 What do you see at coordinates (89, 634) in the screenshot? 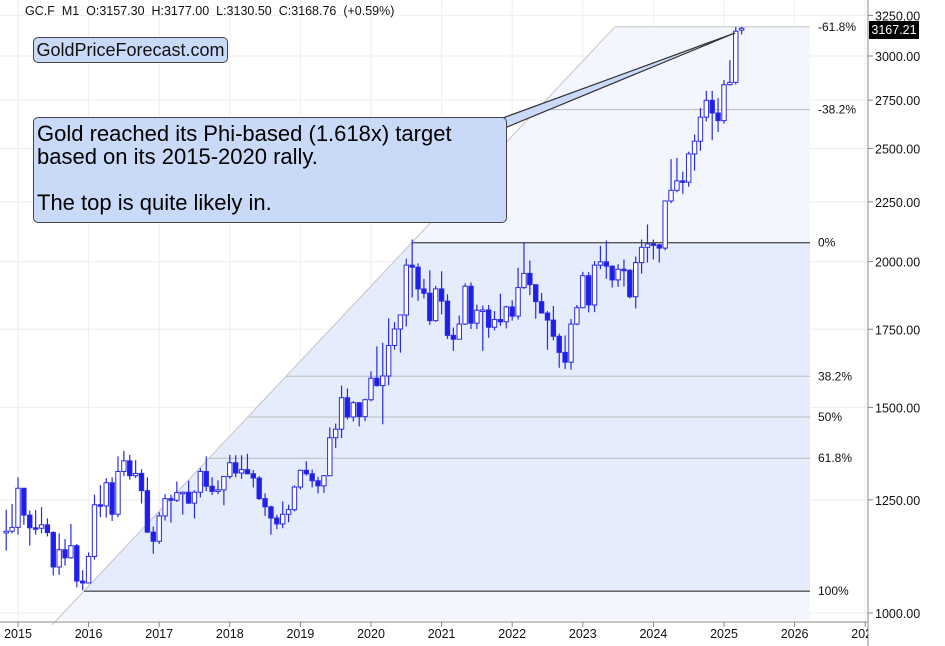
I see `x-tick-label: 2016` at bounding box center [89, 634].